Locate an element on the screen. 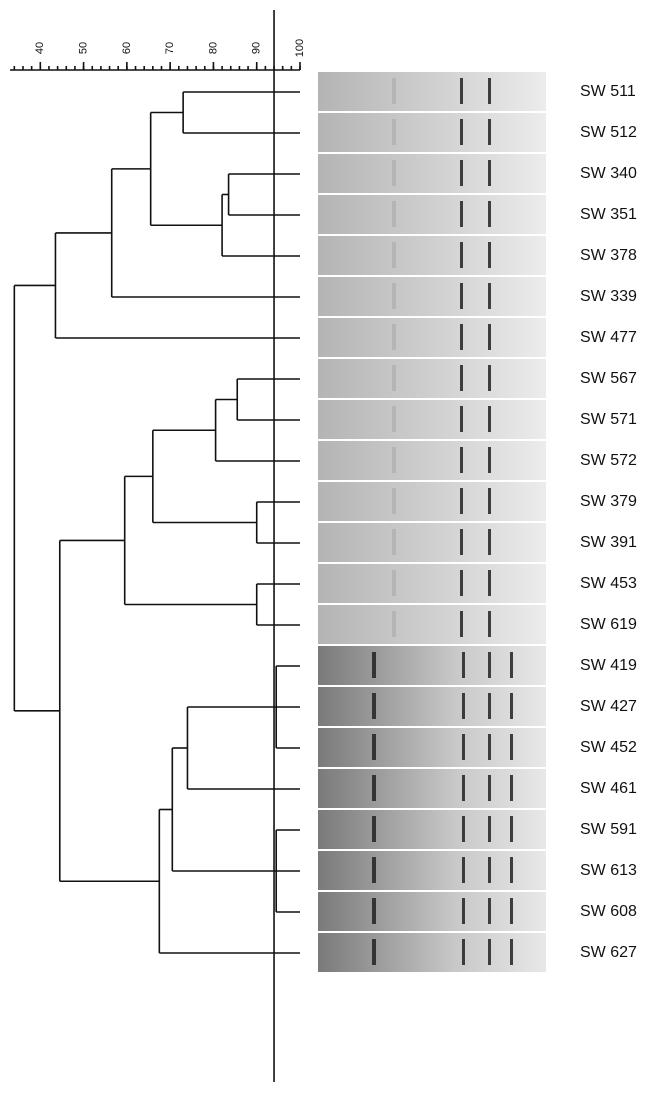 Image resolution: width=661 pixels, height=1109 pixels. tick-label: 80 is located at coordinates (213, 48).